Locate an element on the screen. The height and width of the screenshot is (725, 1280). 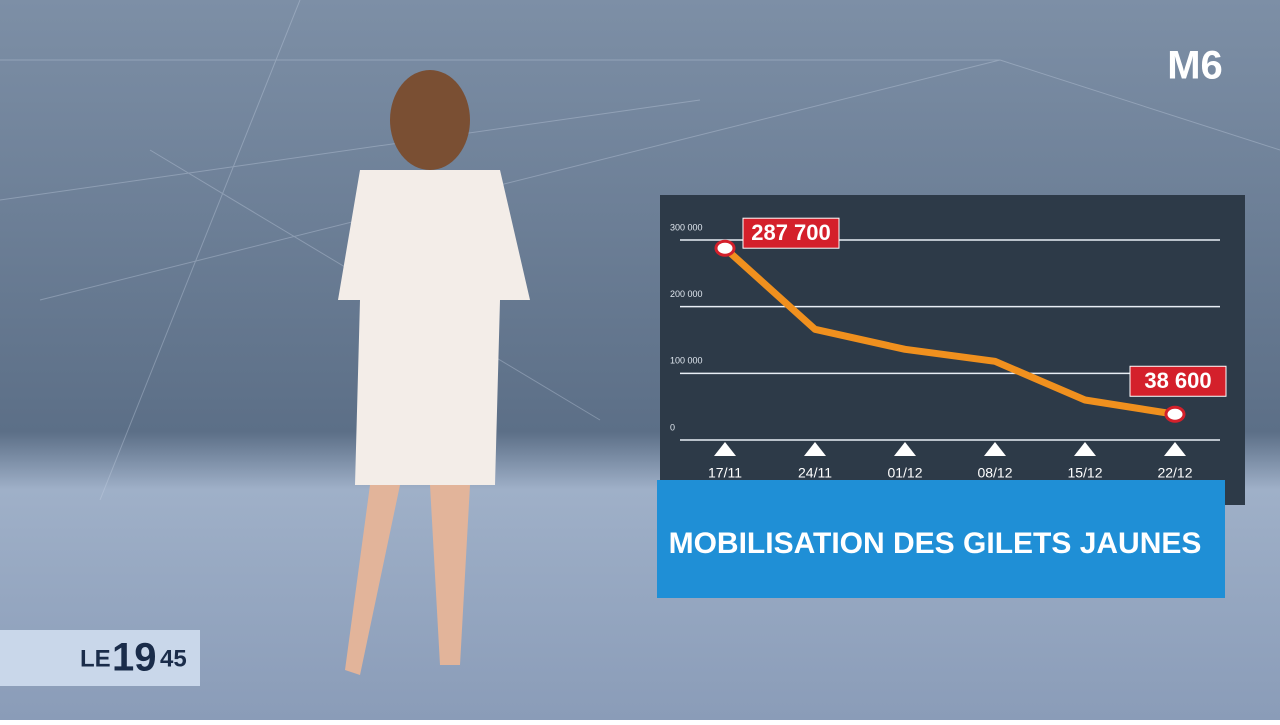
title-band is located at coordinates (941, 539).